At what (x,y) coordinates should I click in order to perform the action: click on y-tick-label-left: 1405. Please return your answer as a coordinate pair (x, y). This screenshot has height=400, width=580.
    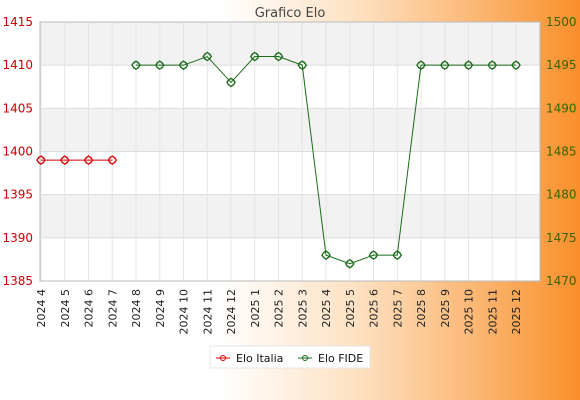
    Looking at the image, I should click on (17, 108).